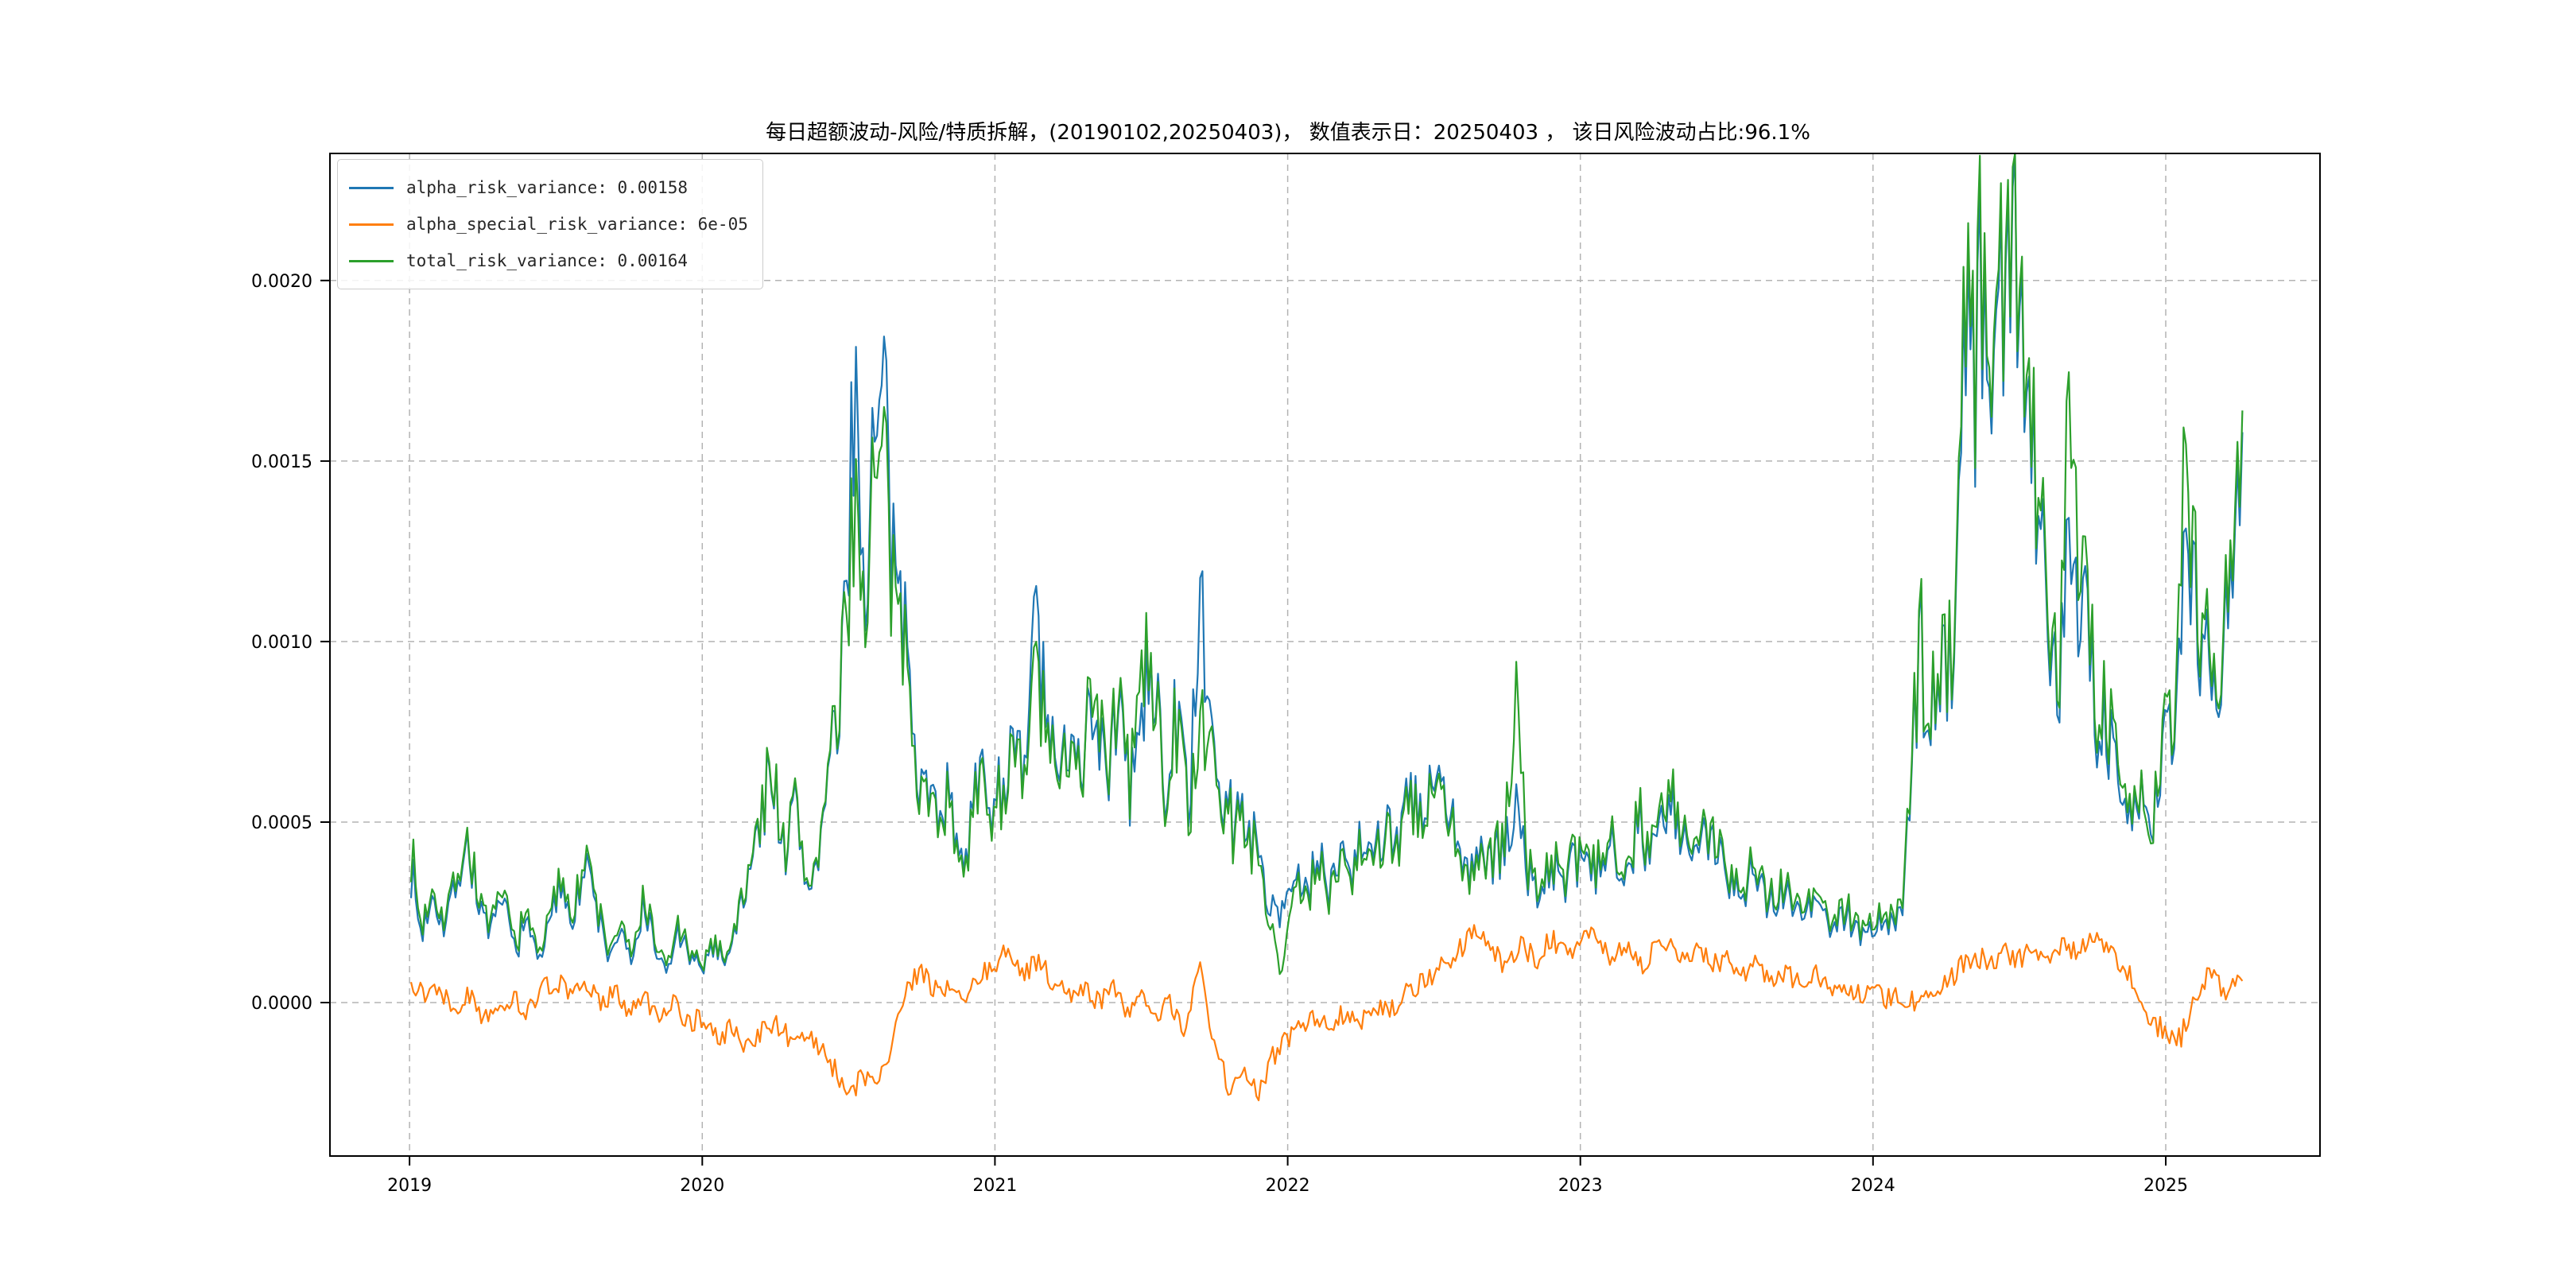 The image size is (2576, 1288). Describe the element at coordinates (702, 1186) in the screenshot. I see `x-tick-label: 2020` at that location.